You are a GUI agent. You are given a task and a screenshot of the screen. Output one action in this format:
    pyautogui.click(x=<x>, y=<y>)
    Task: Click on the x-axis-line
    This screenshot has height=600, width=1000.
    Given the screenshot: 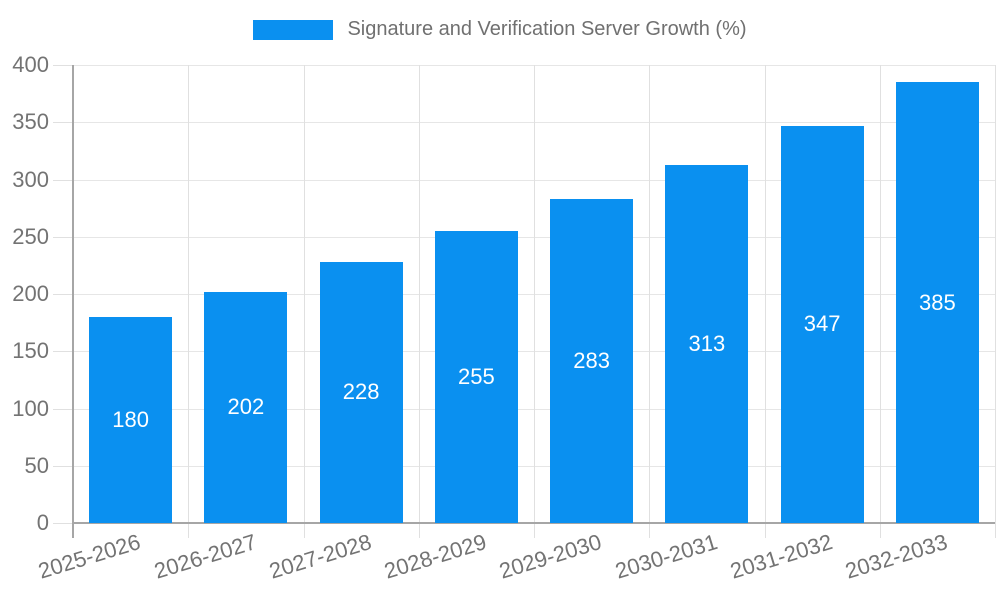 What is the action you would take?
    pyautogui.click(x=534, y=523)
    